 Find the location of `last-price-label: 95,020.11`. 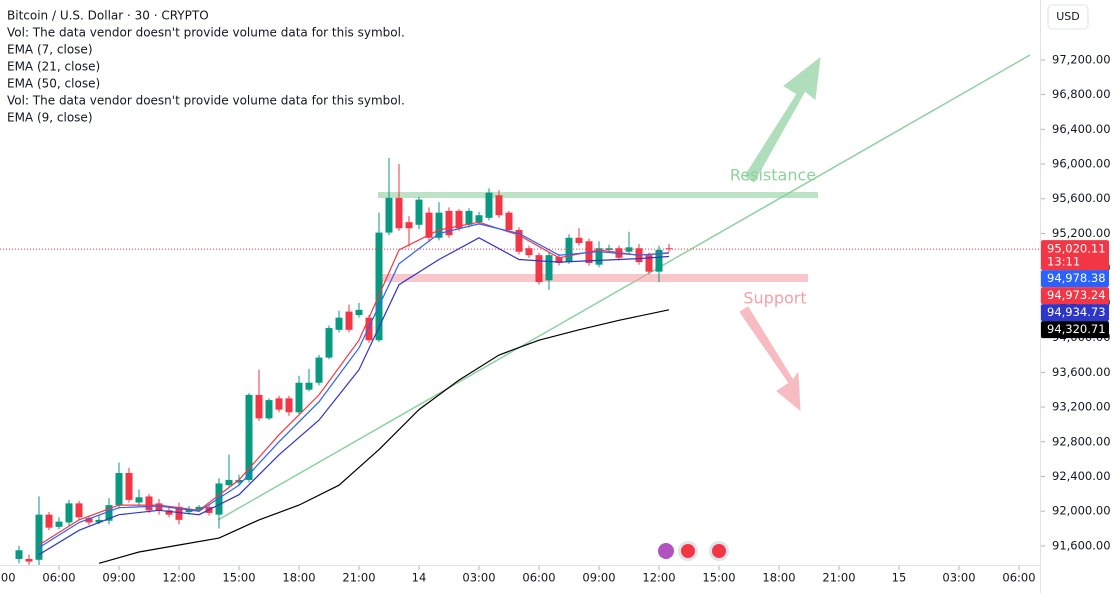

last-price-label: 95,020.11 is located at coordinates (1076, 249).